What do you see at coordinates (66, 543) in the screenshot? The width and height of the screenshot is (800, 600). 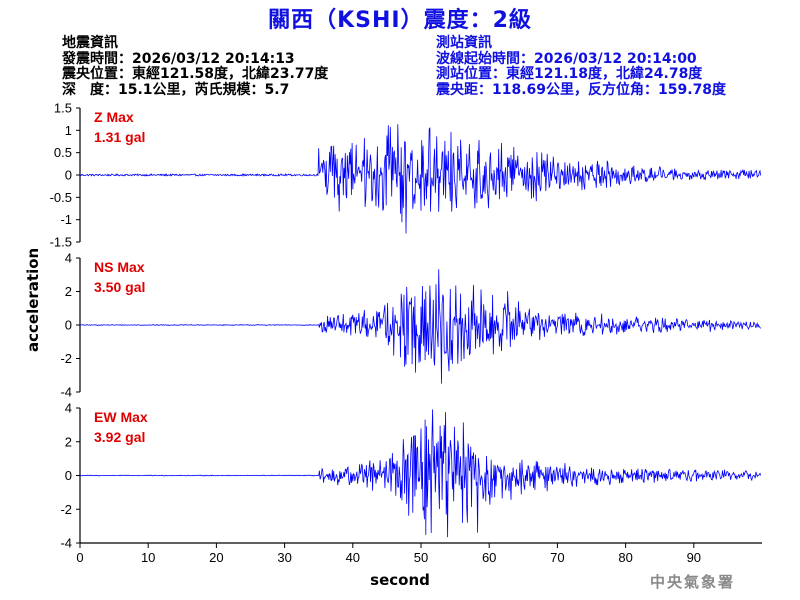 I see `y-tick-label-ew: -4` at bounding box center [66, 543].